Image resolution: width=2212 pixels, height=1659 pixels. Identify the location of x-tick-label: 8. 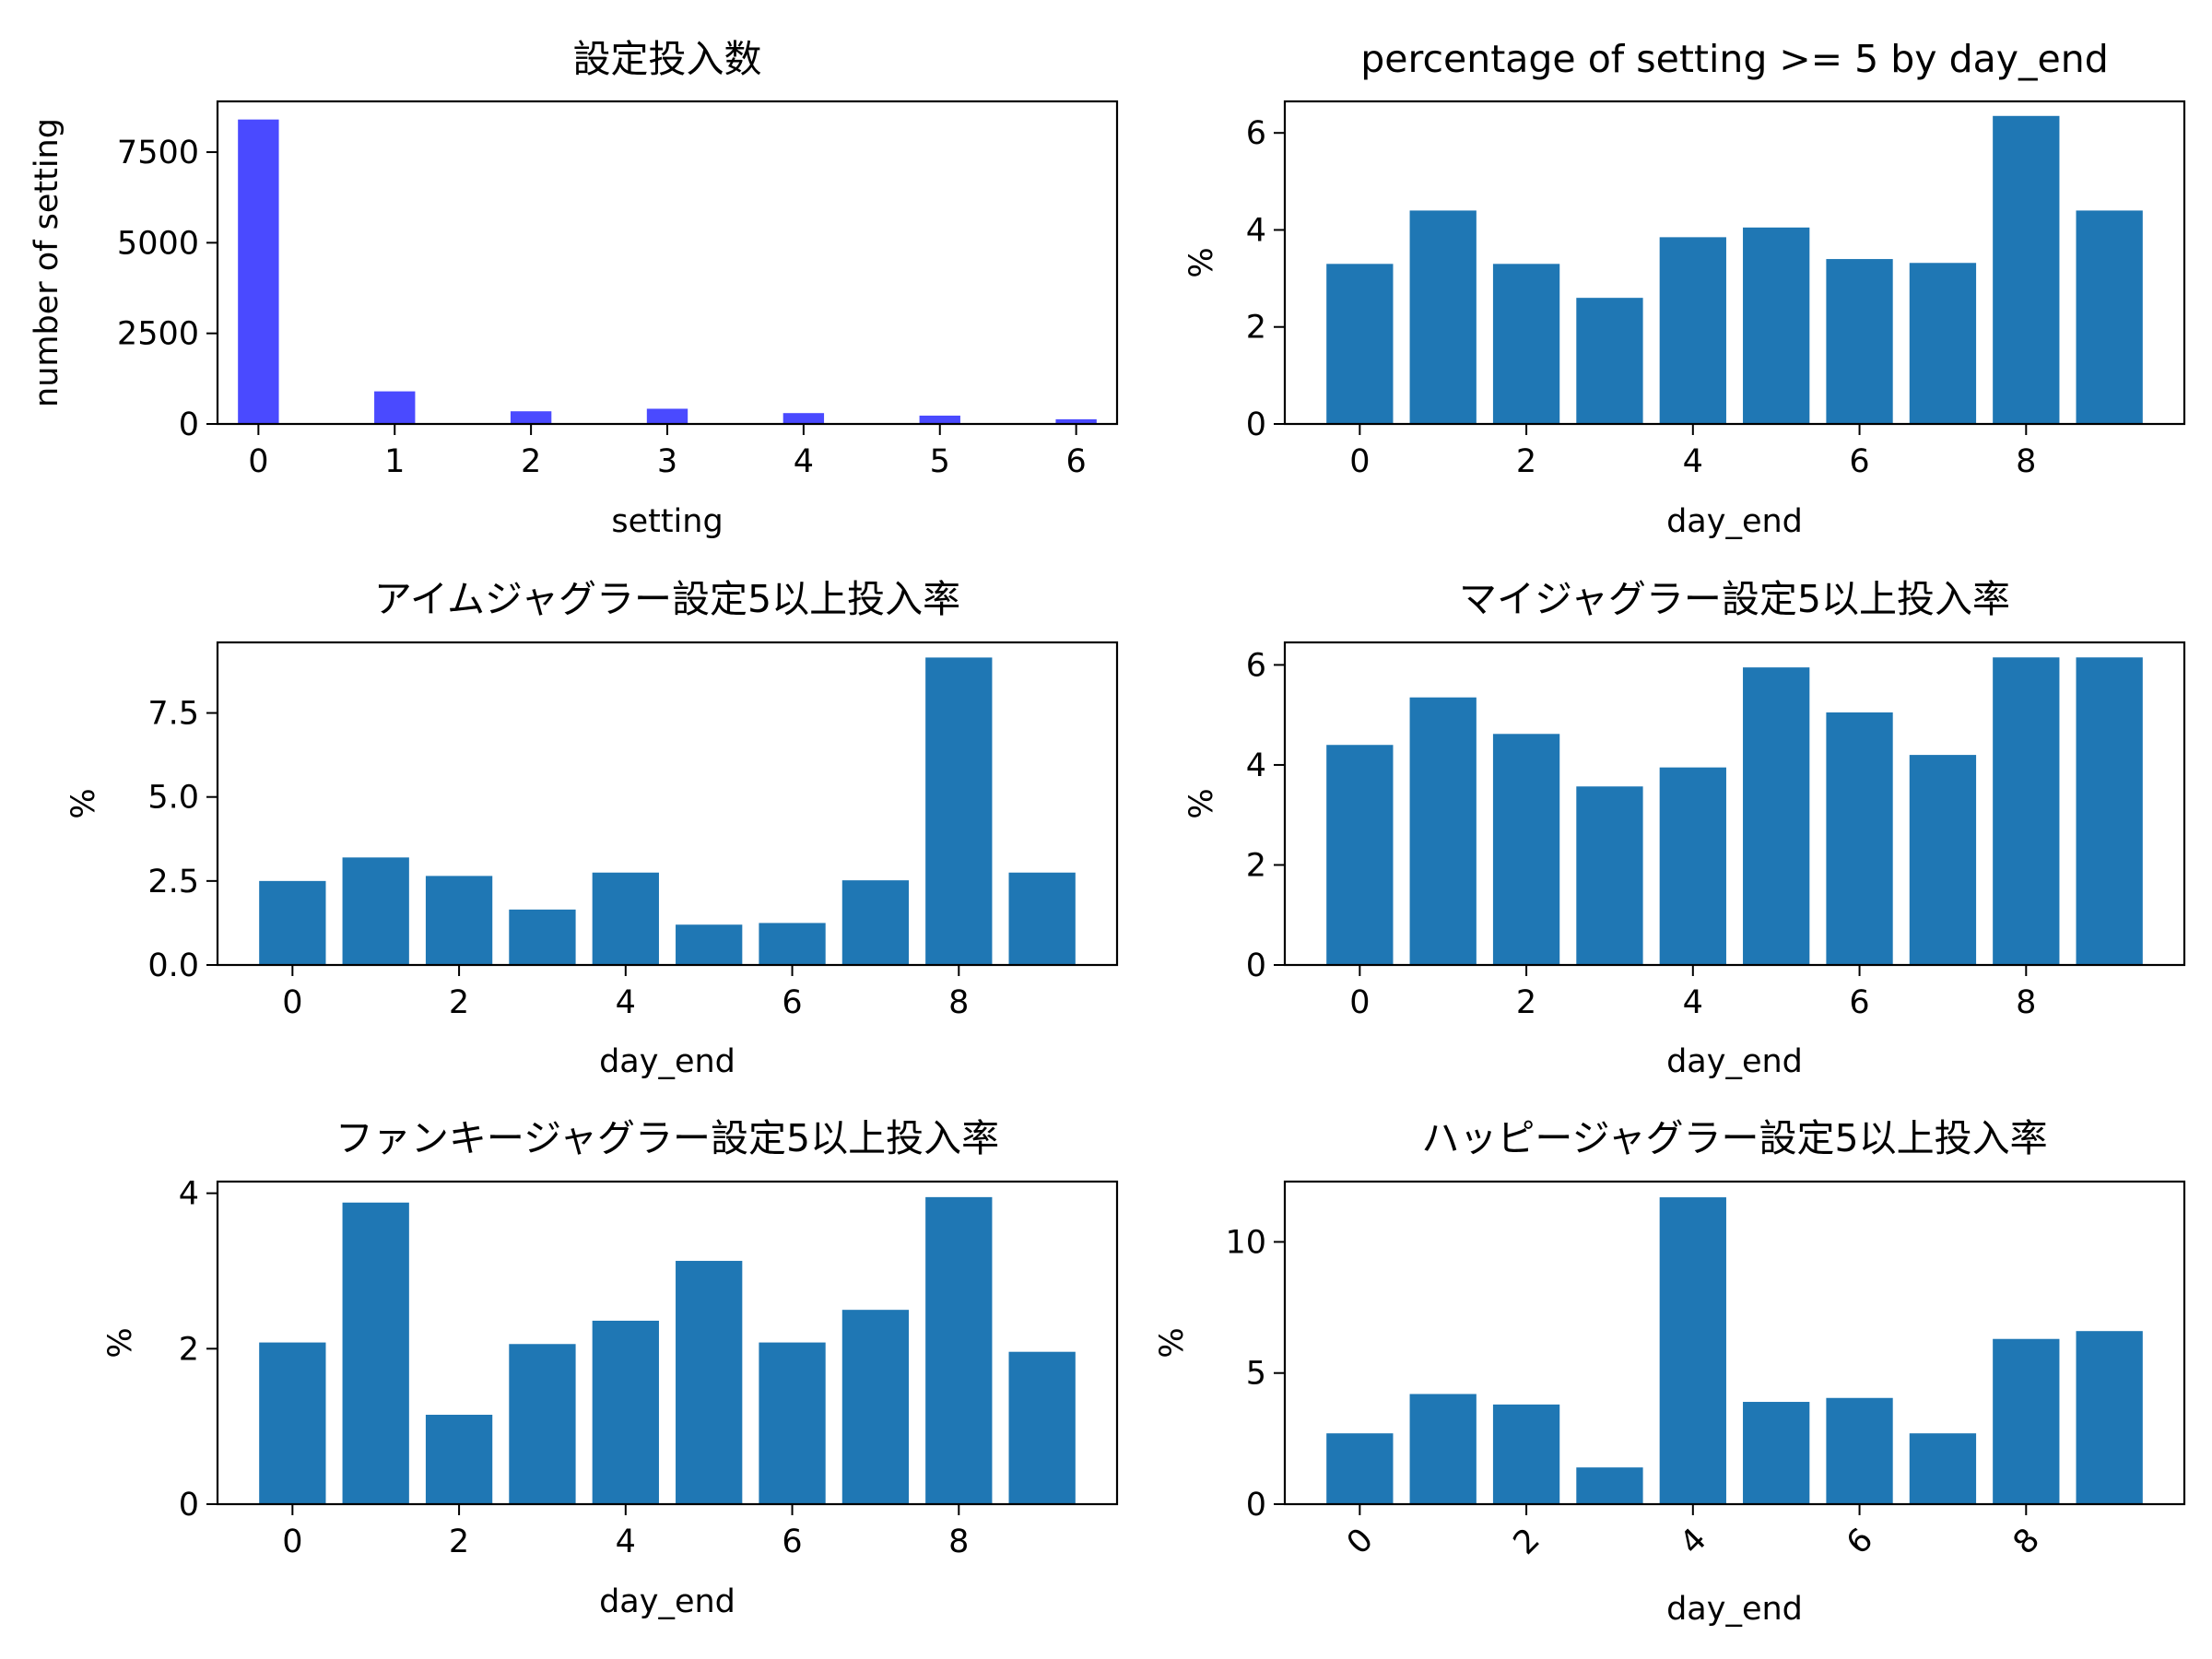
(958, 1002).